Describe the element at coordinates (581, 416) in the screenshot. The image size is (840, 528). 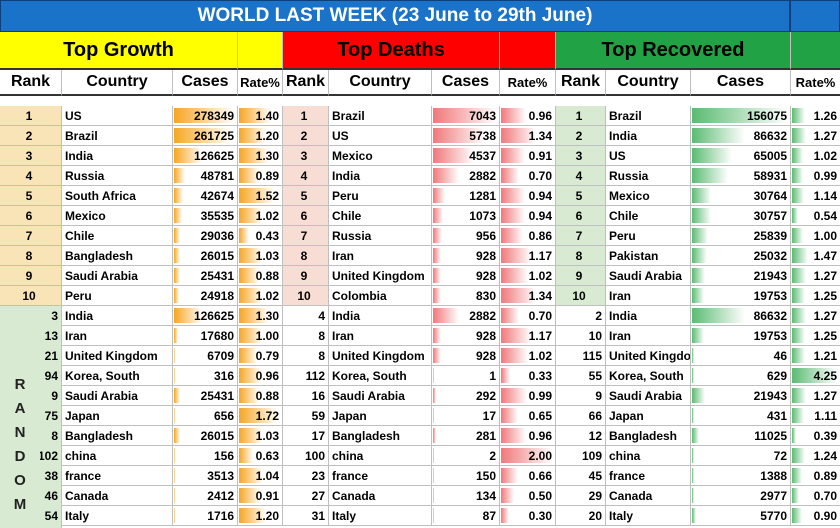
I see `rank-cell: 66` at that location.